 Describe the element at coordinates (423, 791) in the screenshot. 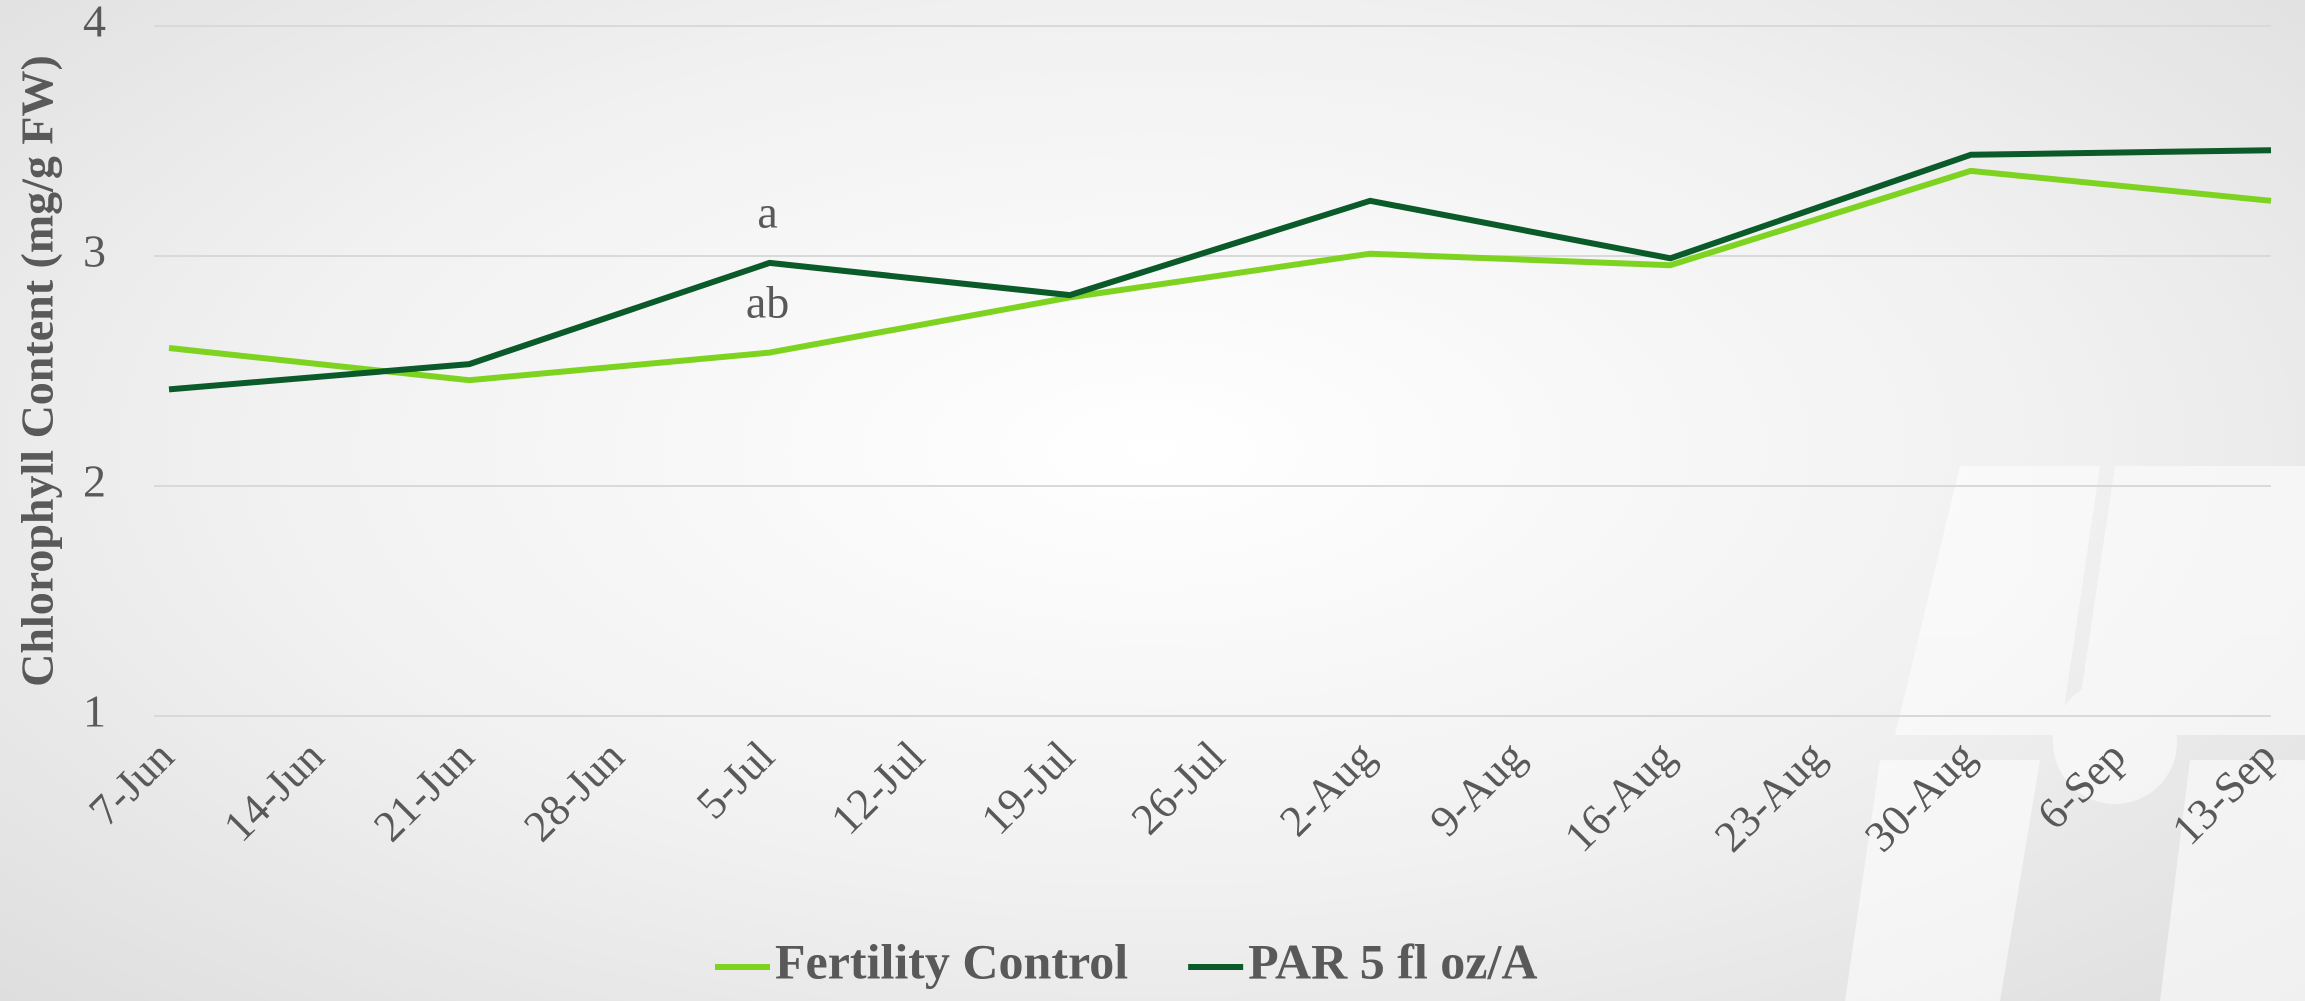

I see `x-tick-label: 21-Jun` at that location.